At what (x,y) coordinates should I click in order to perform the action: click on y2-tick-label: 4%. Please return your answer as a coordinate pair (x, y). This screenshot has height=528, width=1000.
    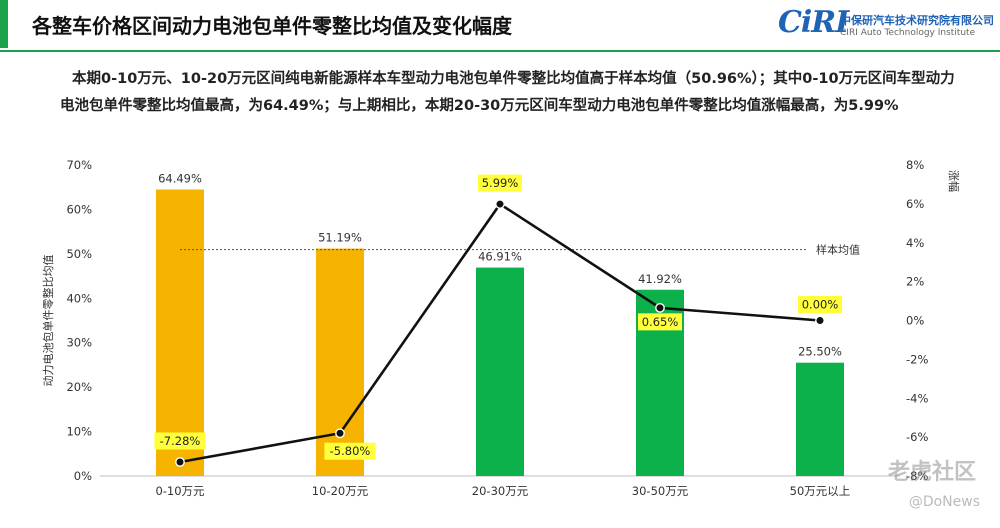
    Looking at the image, I should click on (915, 243).